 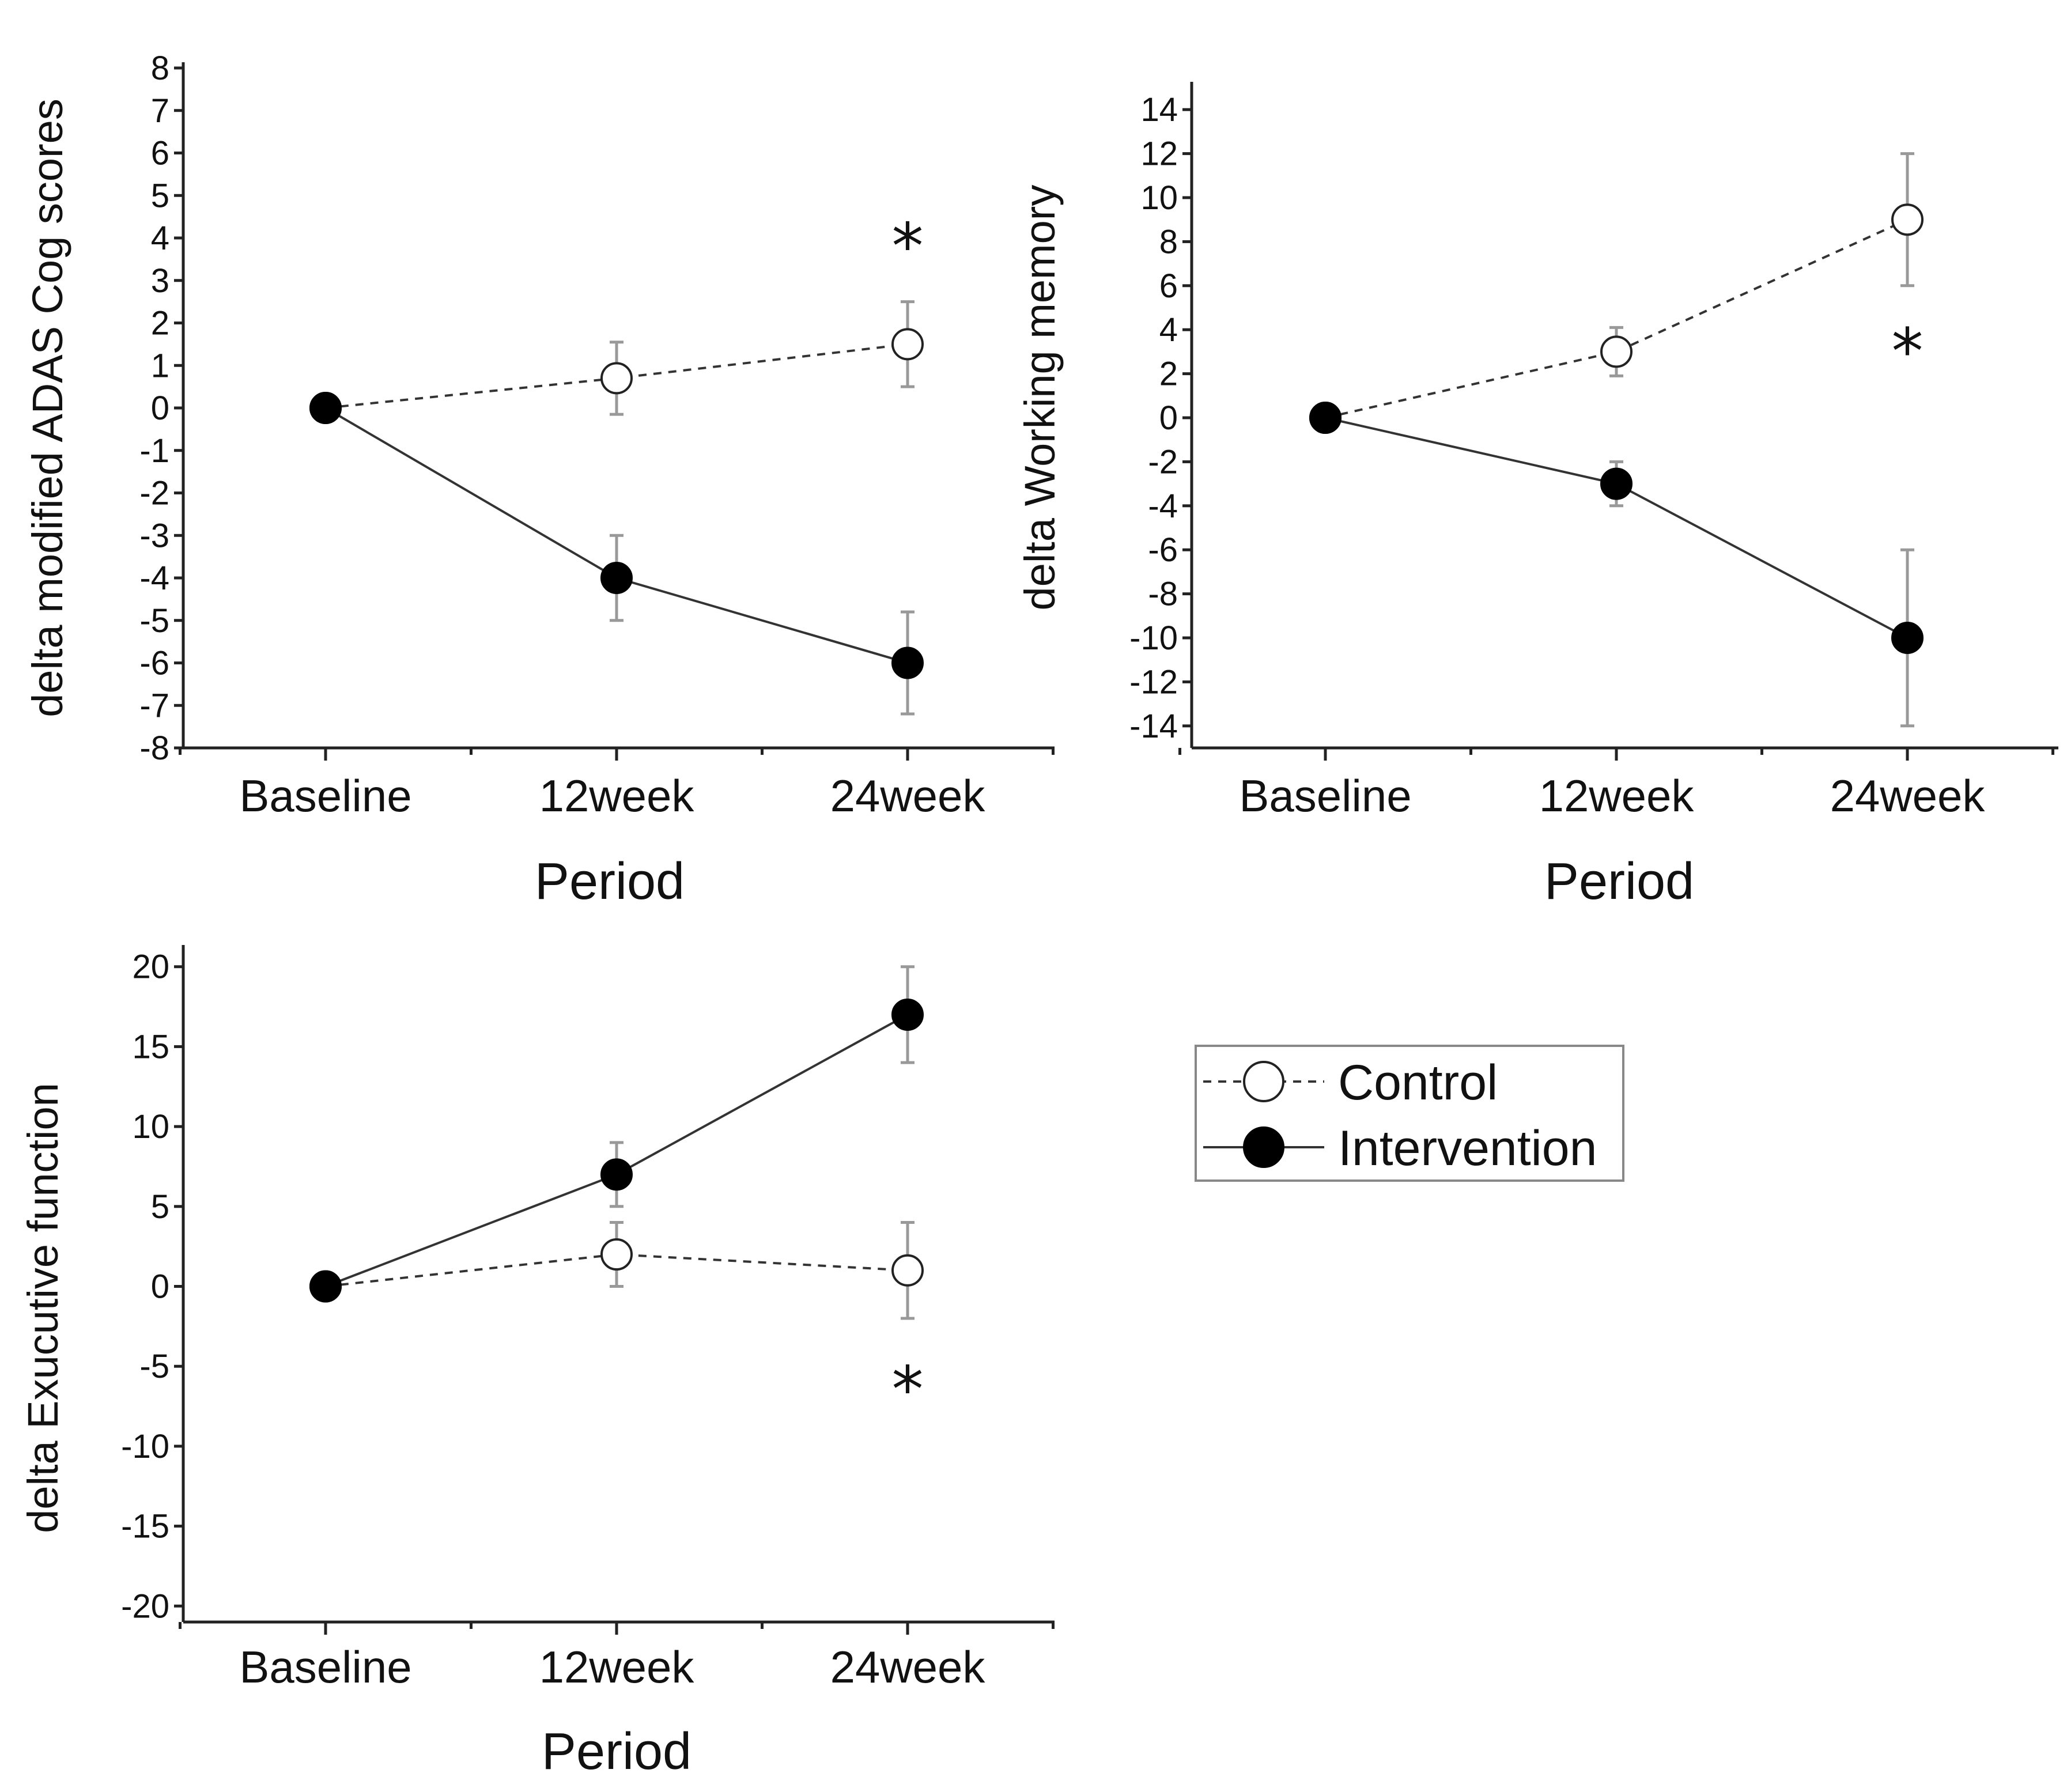 What do you see at coordinates (1616, 528) in the screenshot?
I see `intervention-line` at bounding box center [1616, 528].